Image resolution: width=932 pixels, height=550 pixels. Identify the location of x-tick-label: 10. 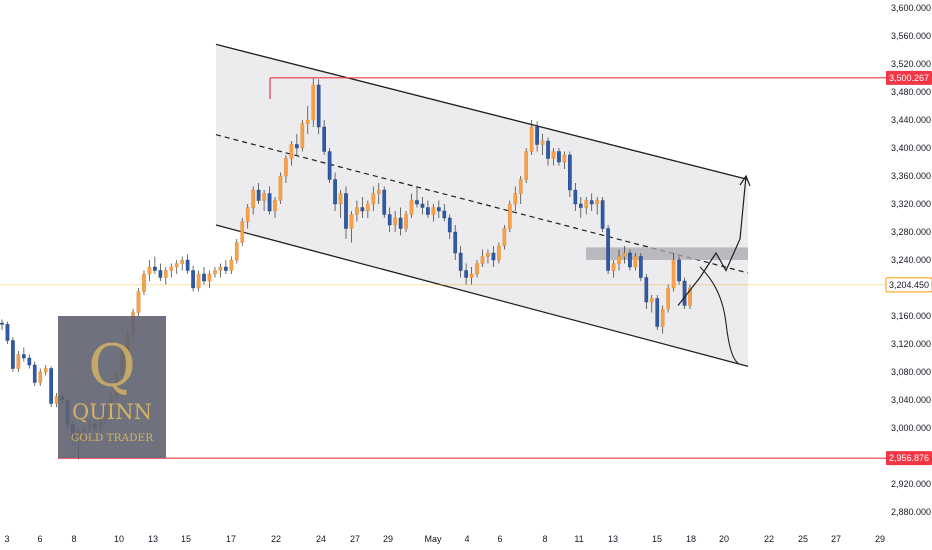
(119, 539).